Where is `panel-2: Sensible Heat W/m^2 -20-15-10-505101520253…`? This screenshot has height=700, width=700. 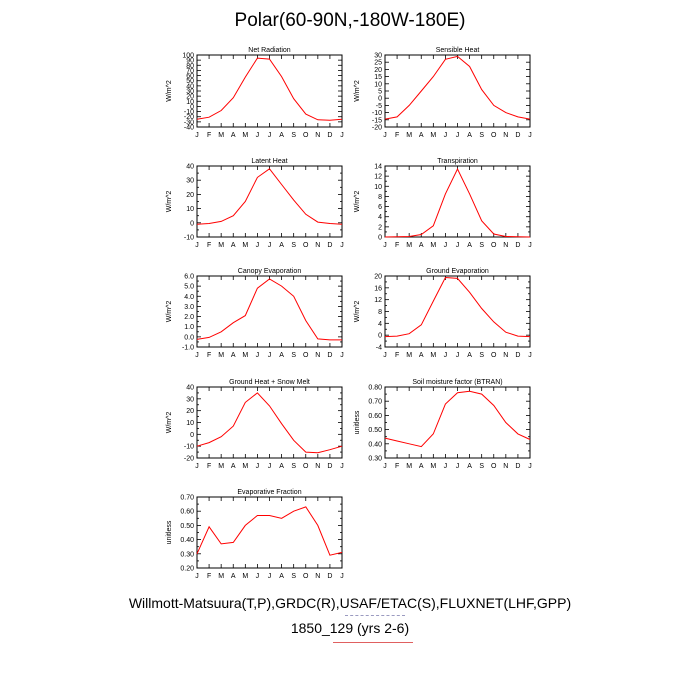 panel-2: Sensible Heat W/m^2 -20-15-10-505101520253… is located at coordinates (443, 93).